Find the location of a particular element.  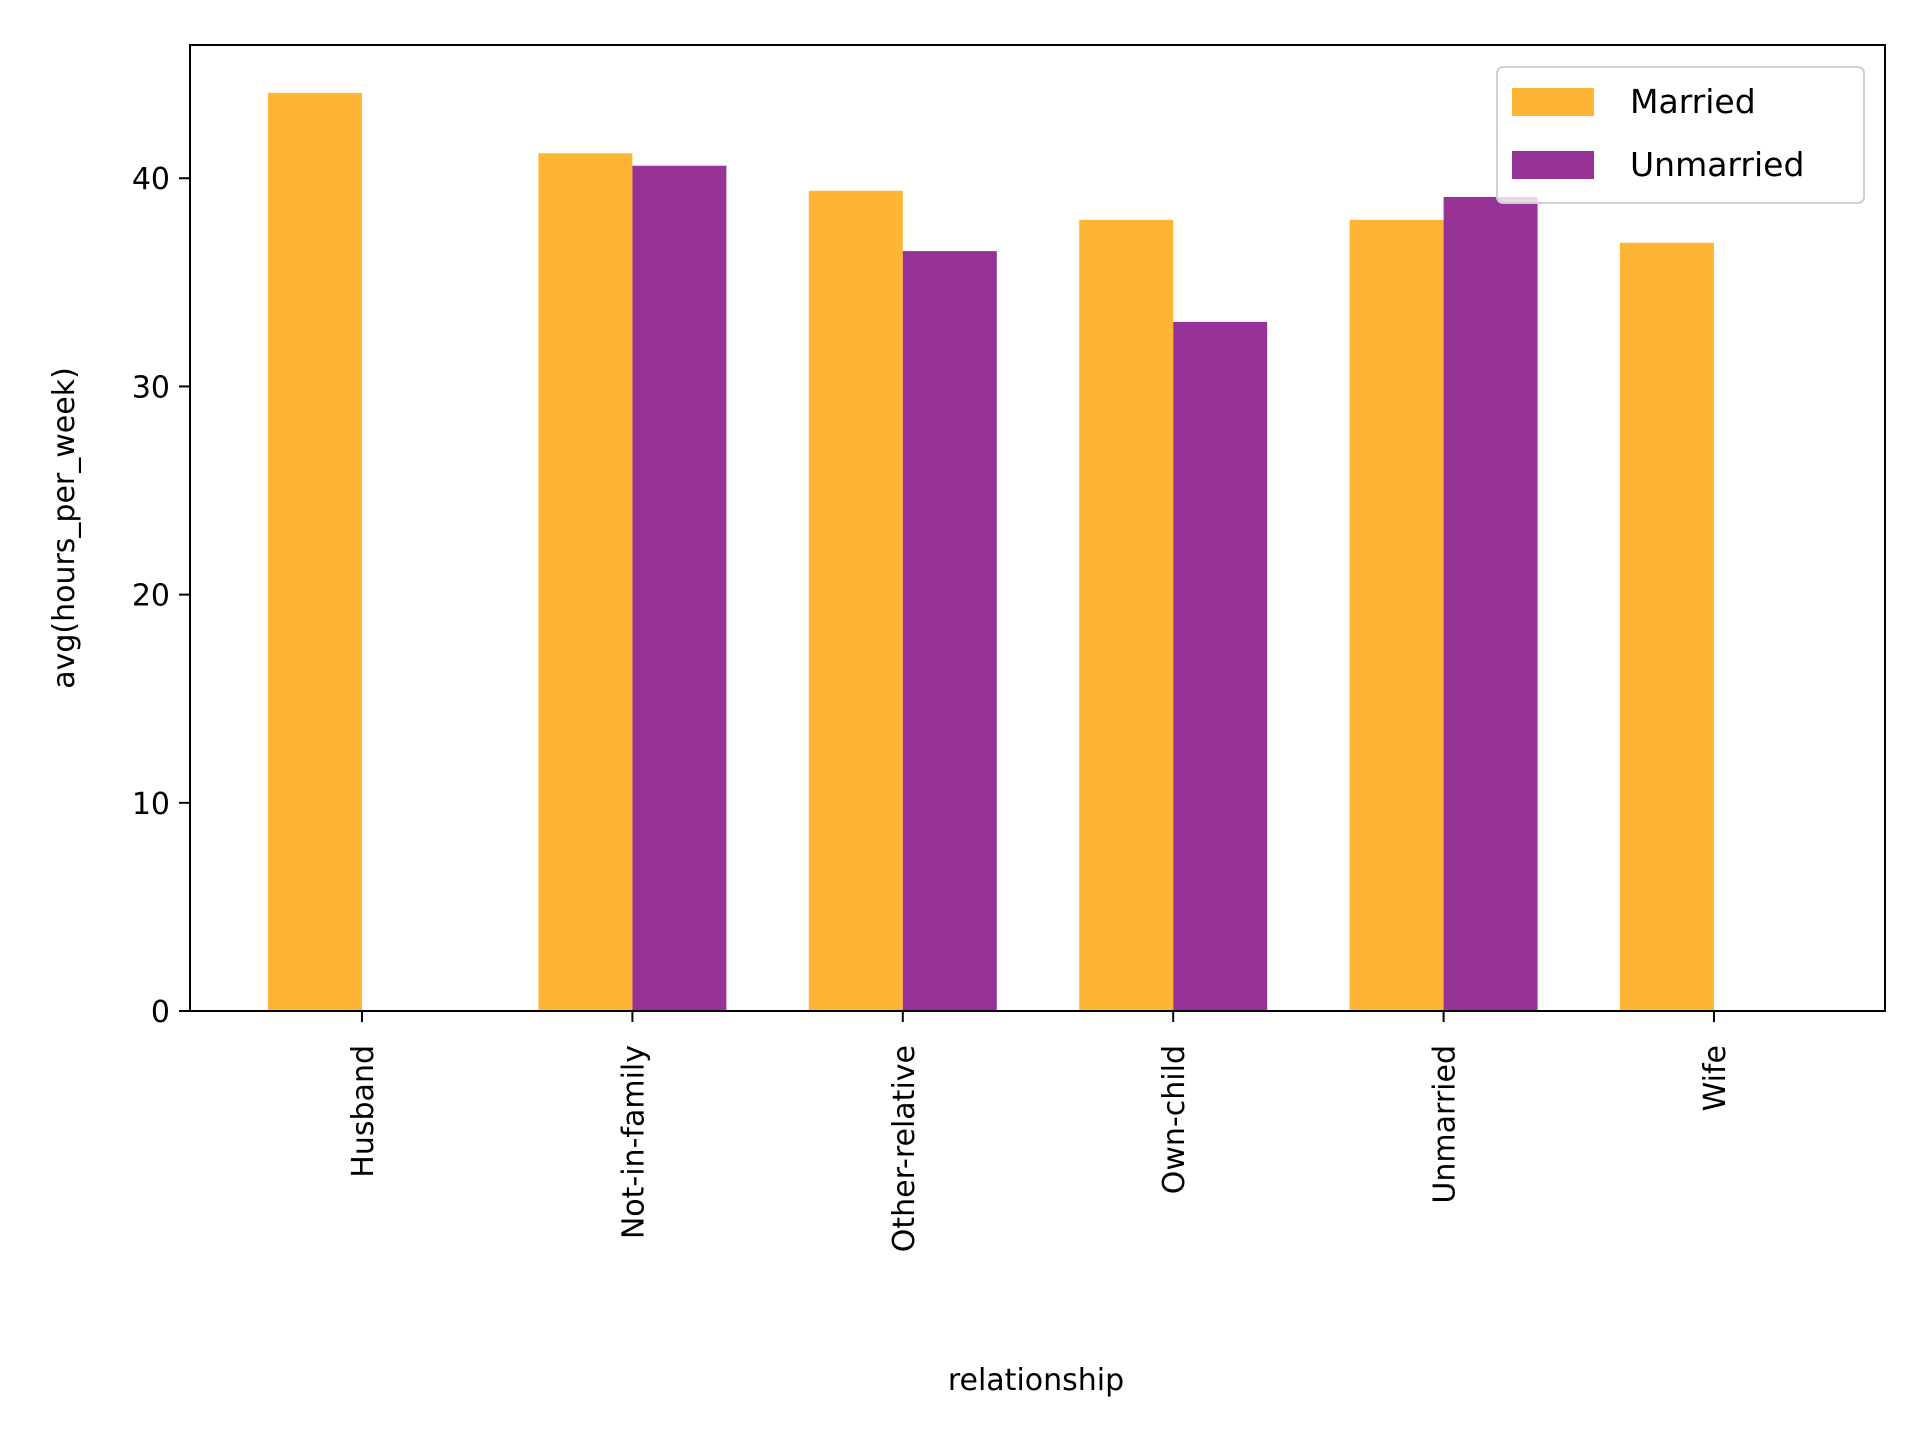

x-tick-label: Unmarried is located at coordinates (1445, 1124).